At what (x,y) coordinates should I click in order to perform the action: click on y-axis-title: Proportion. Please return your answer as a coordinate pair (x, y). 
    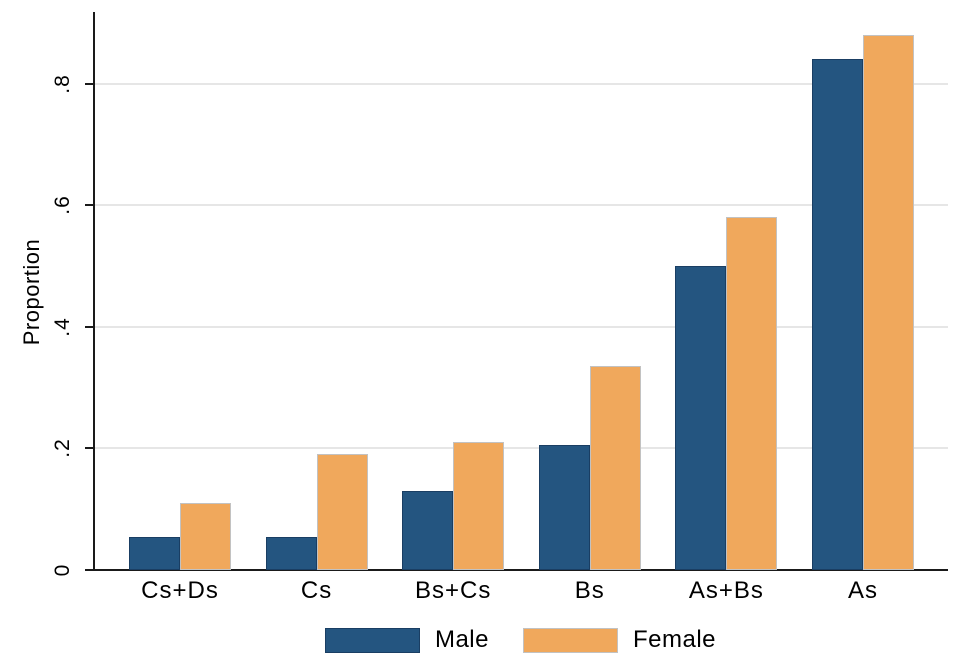
    Looking at the image, I should click on (31, 292).